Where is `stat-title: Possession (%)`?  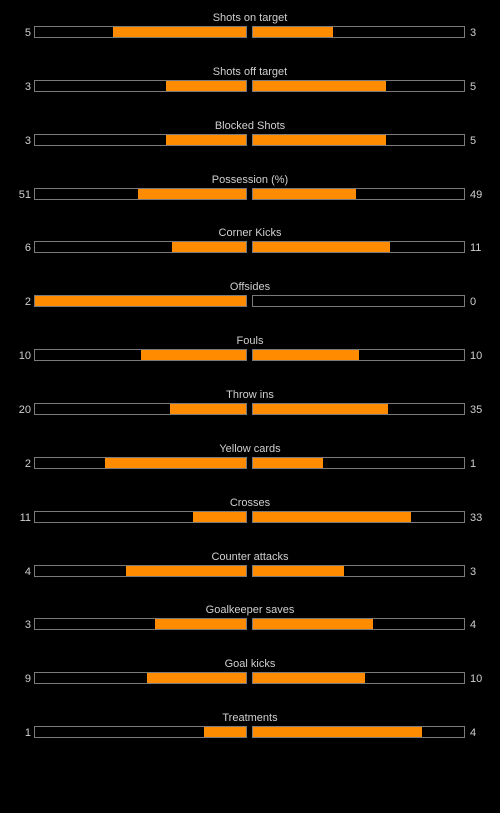
stat-title: Possession (%) is located at coordinates (250, 179).